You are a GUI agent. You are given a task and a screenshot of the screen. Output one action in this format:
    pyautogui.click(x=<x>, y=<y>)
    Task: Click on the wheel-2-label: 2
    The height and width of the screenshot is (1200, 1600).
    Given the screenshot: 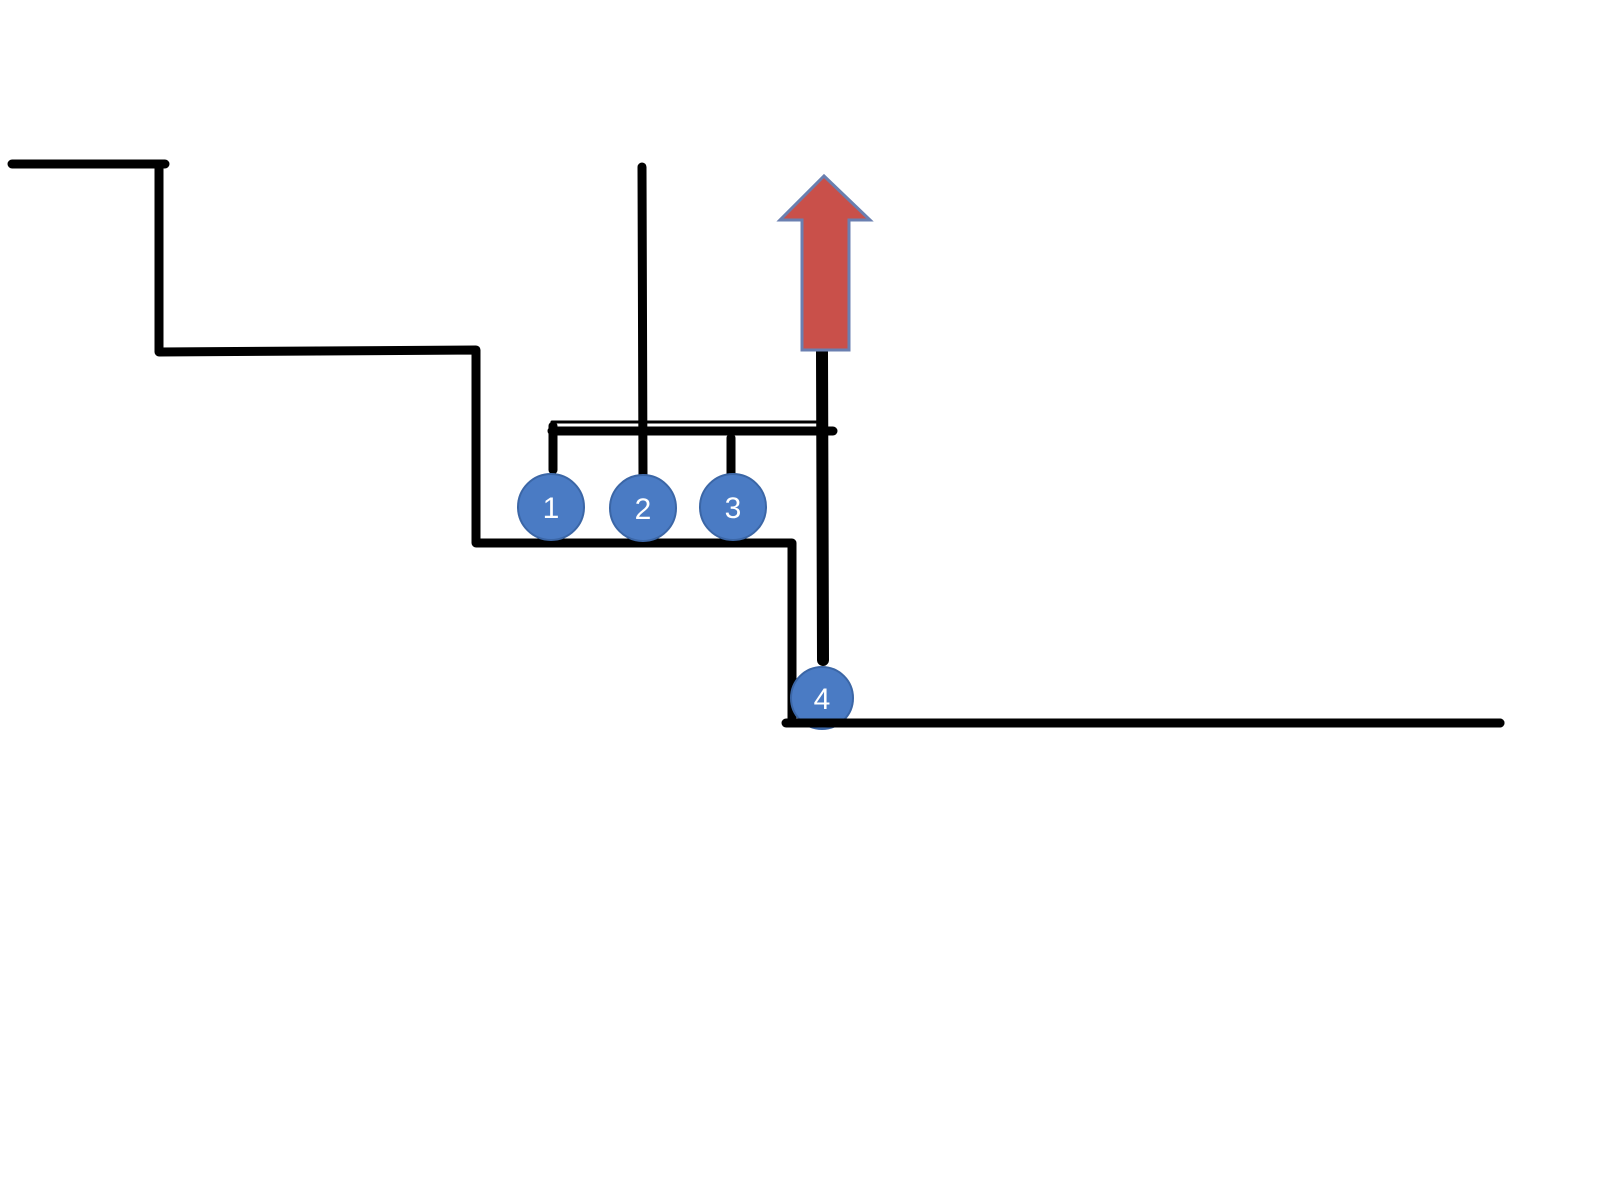 What is the action you would take?
    pyautogui.click(x=643, y=509)
    